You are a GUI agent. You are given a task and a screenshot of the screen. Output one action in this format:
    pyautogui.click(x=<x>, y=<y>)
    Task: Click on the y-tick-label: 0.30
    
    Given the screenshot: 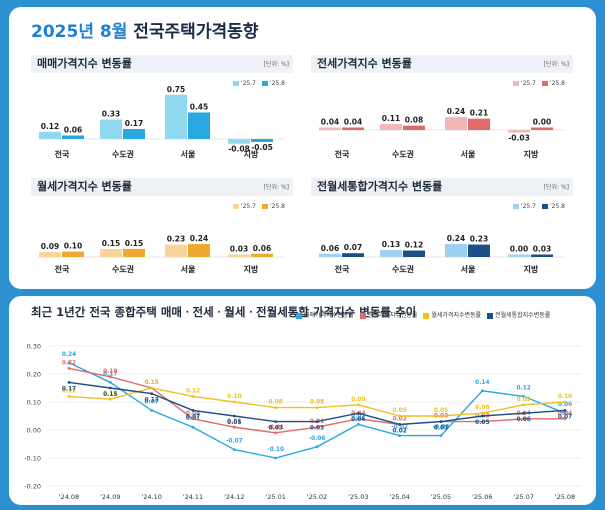 What is the action you would take?
    pyautogui.click(x=34, y=347)
    